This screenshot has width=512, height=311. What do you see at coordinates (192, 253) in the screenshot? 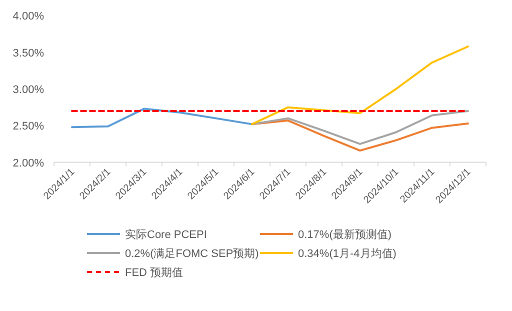
I see `legend-label: 0.2%(满足FOMC SEP预期)` at bounding box center [192, 253].